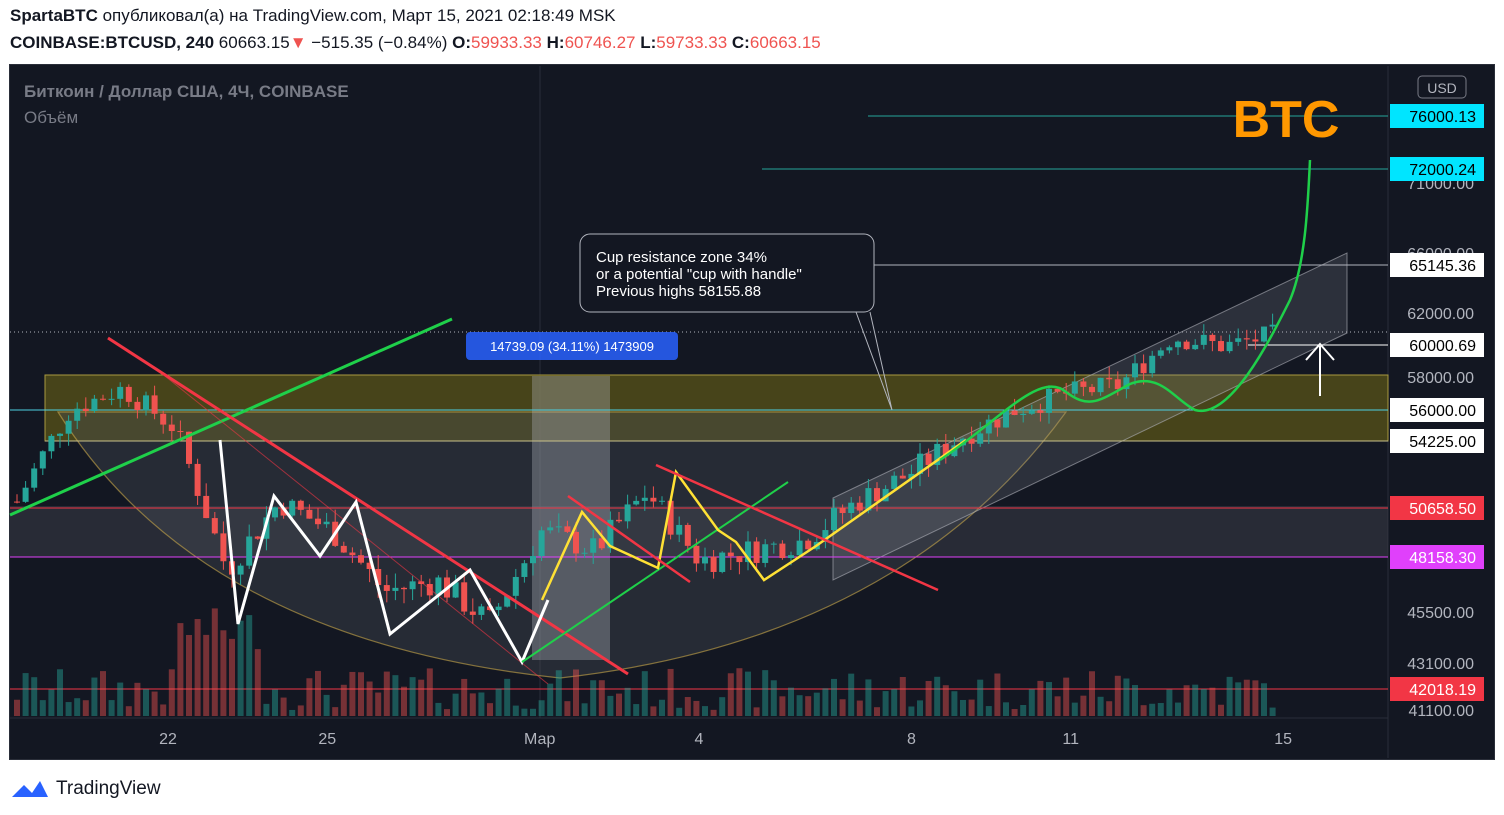 The height and width of the screenshot is (815, 1504). What do you see at coordinates (1442, 509) in the screenshot?
I see `price-level-label: 50658.50` at bounding box center [1442, 509].